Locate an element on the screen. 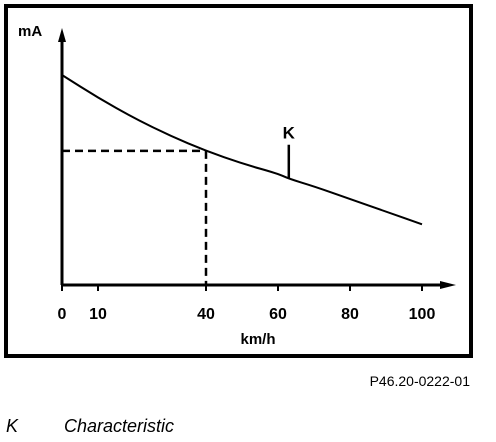 This screenshot has width=496, height=442. x-tick-label: 10 is located at coordinates (98, 314).